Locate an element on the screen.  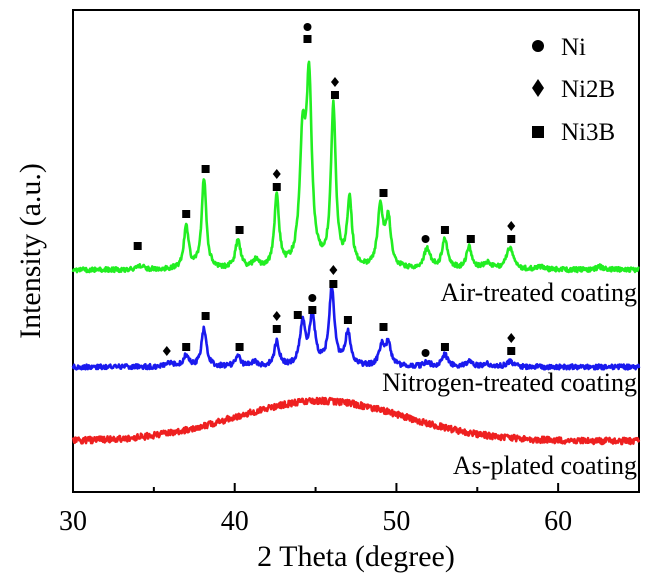
legend-circle-marker is located at coordinates (538, 46).